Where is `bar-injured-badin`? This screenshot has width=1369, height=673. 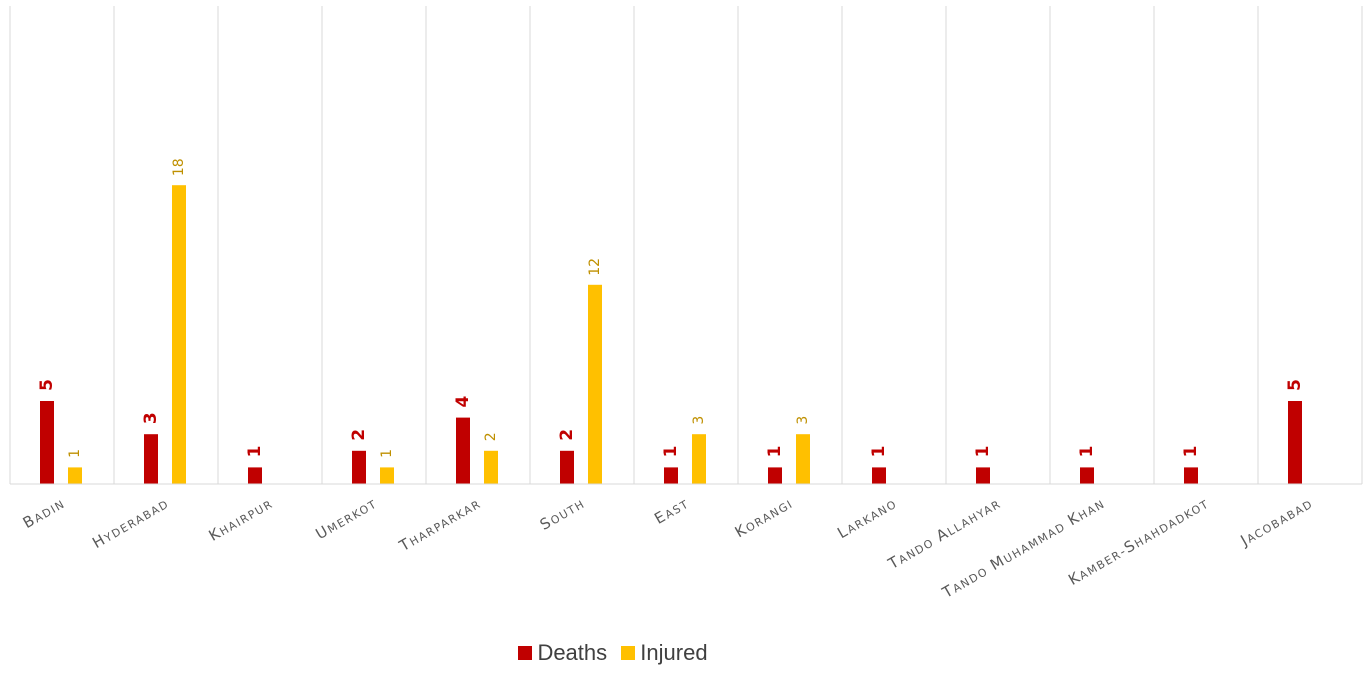 bar-injured-badin is located at coordinates (75, 475).